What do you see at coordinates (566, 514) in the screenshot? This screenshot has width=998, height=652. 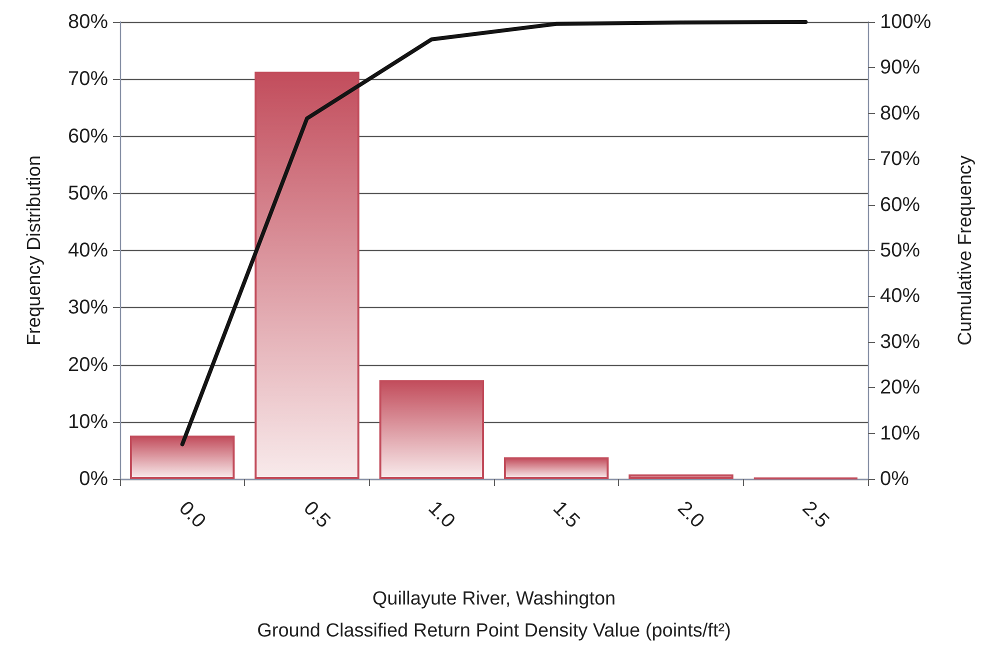 I see `x-tick-label: 1.5` at bounding box center [566, 514].